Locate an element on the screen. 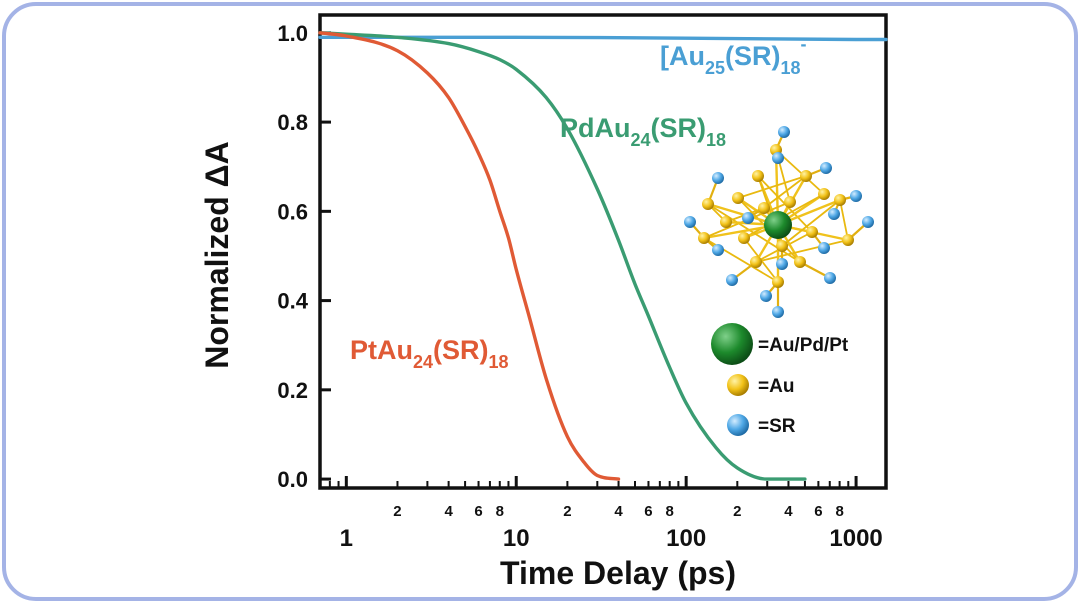 Image resolution: width=1080 pixels, height=603 pixels. legend-sr-swatch is located at coordinates (738, 425).